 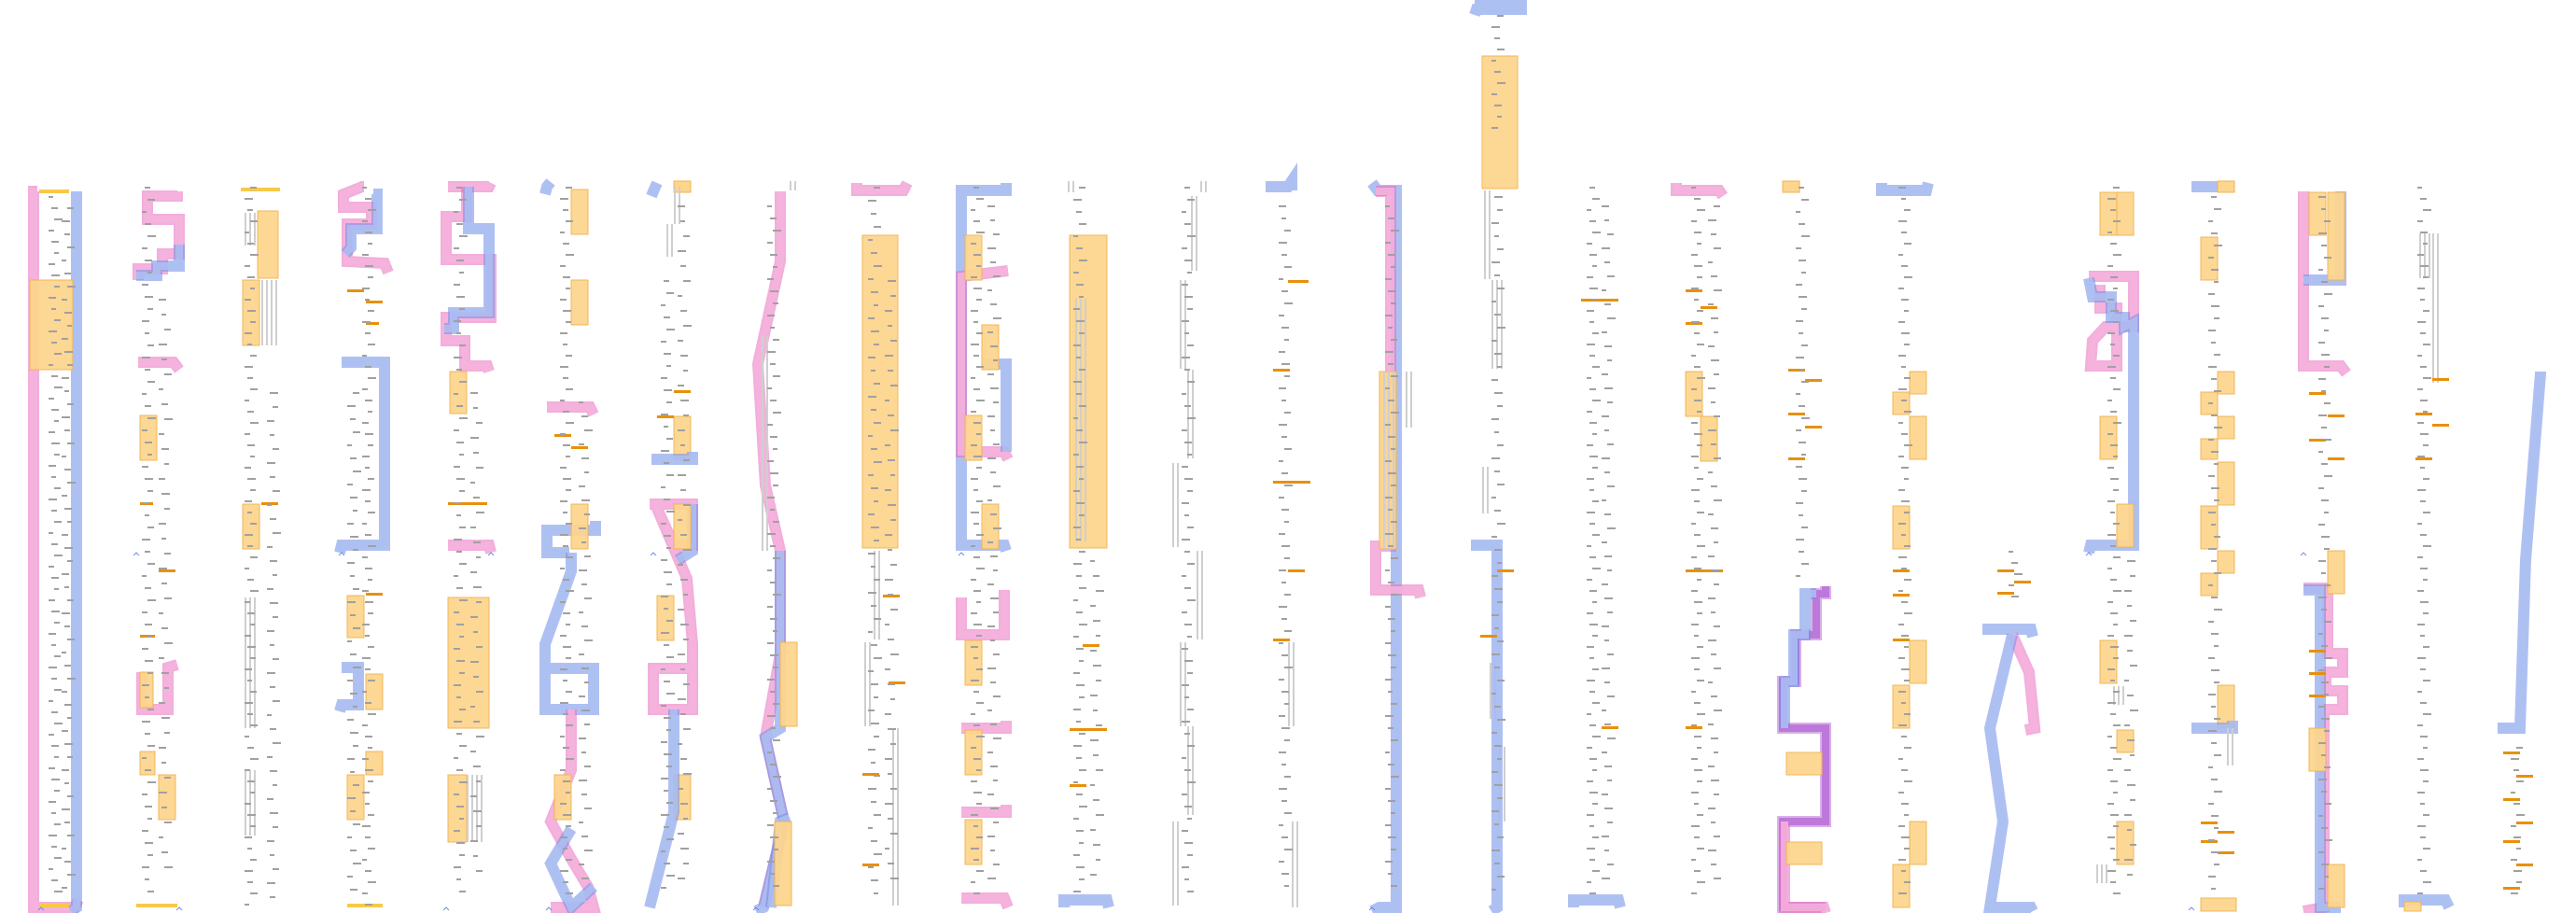 What do you see at coordinates (2423, 458) in the screenshot?
I see `col24-dash-d` at bounding box center [2423, 458].